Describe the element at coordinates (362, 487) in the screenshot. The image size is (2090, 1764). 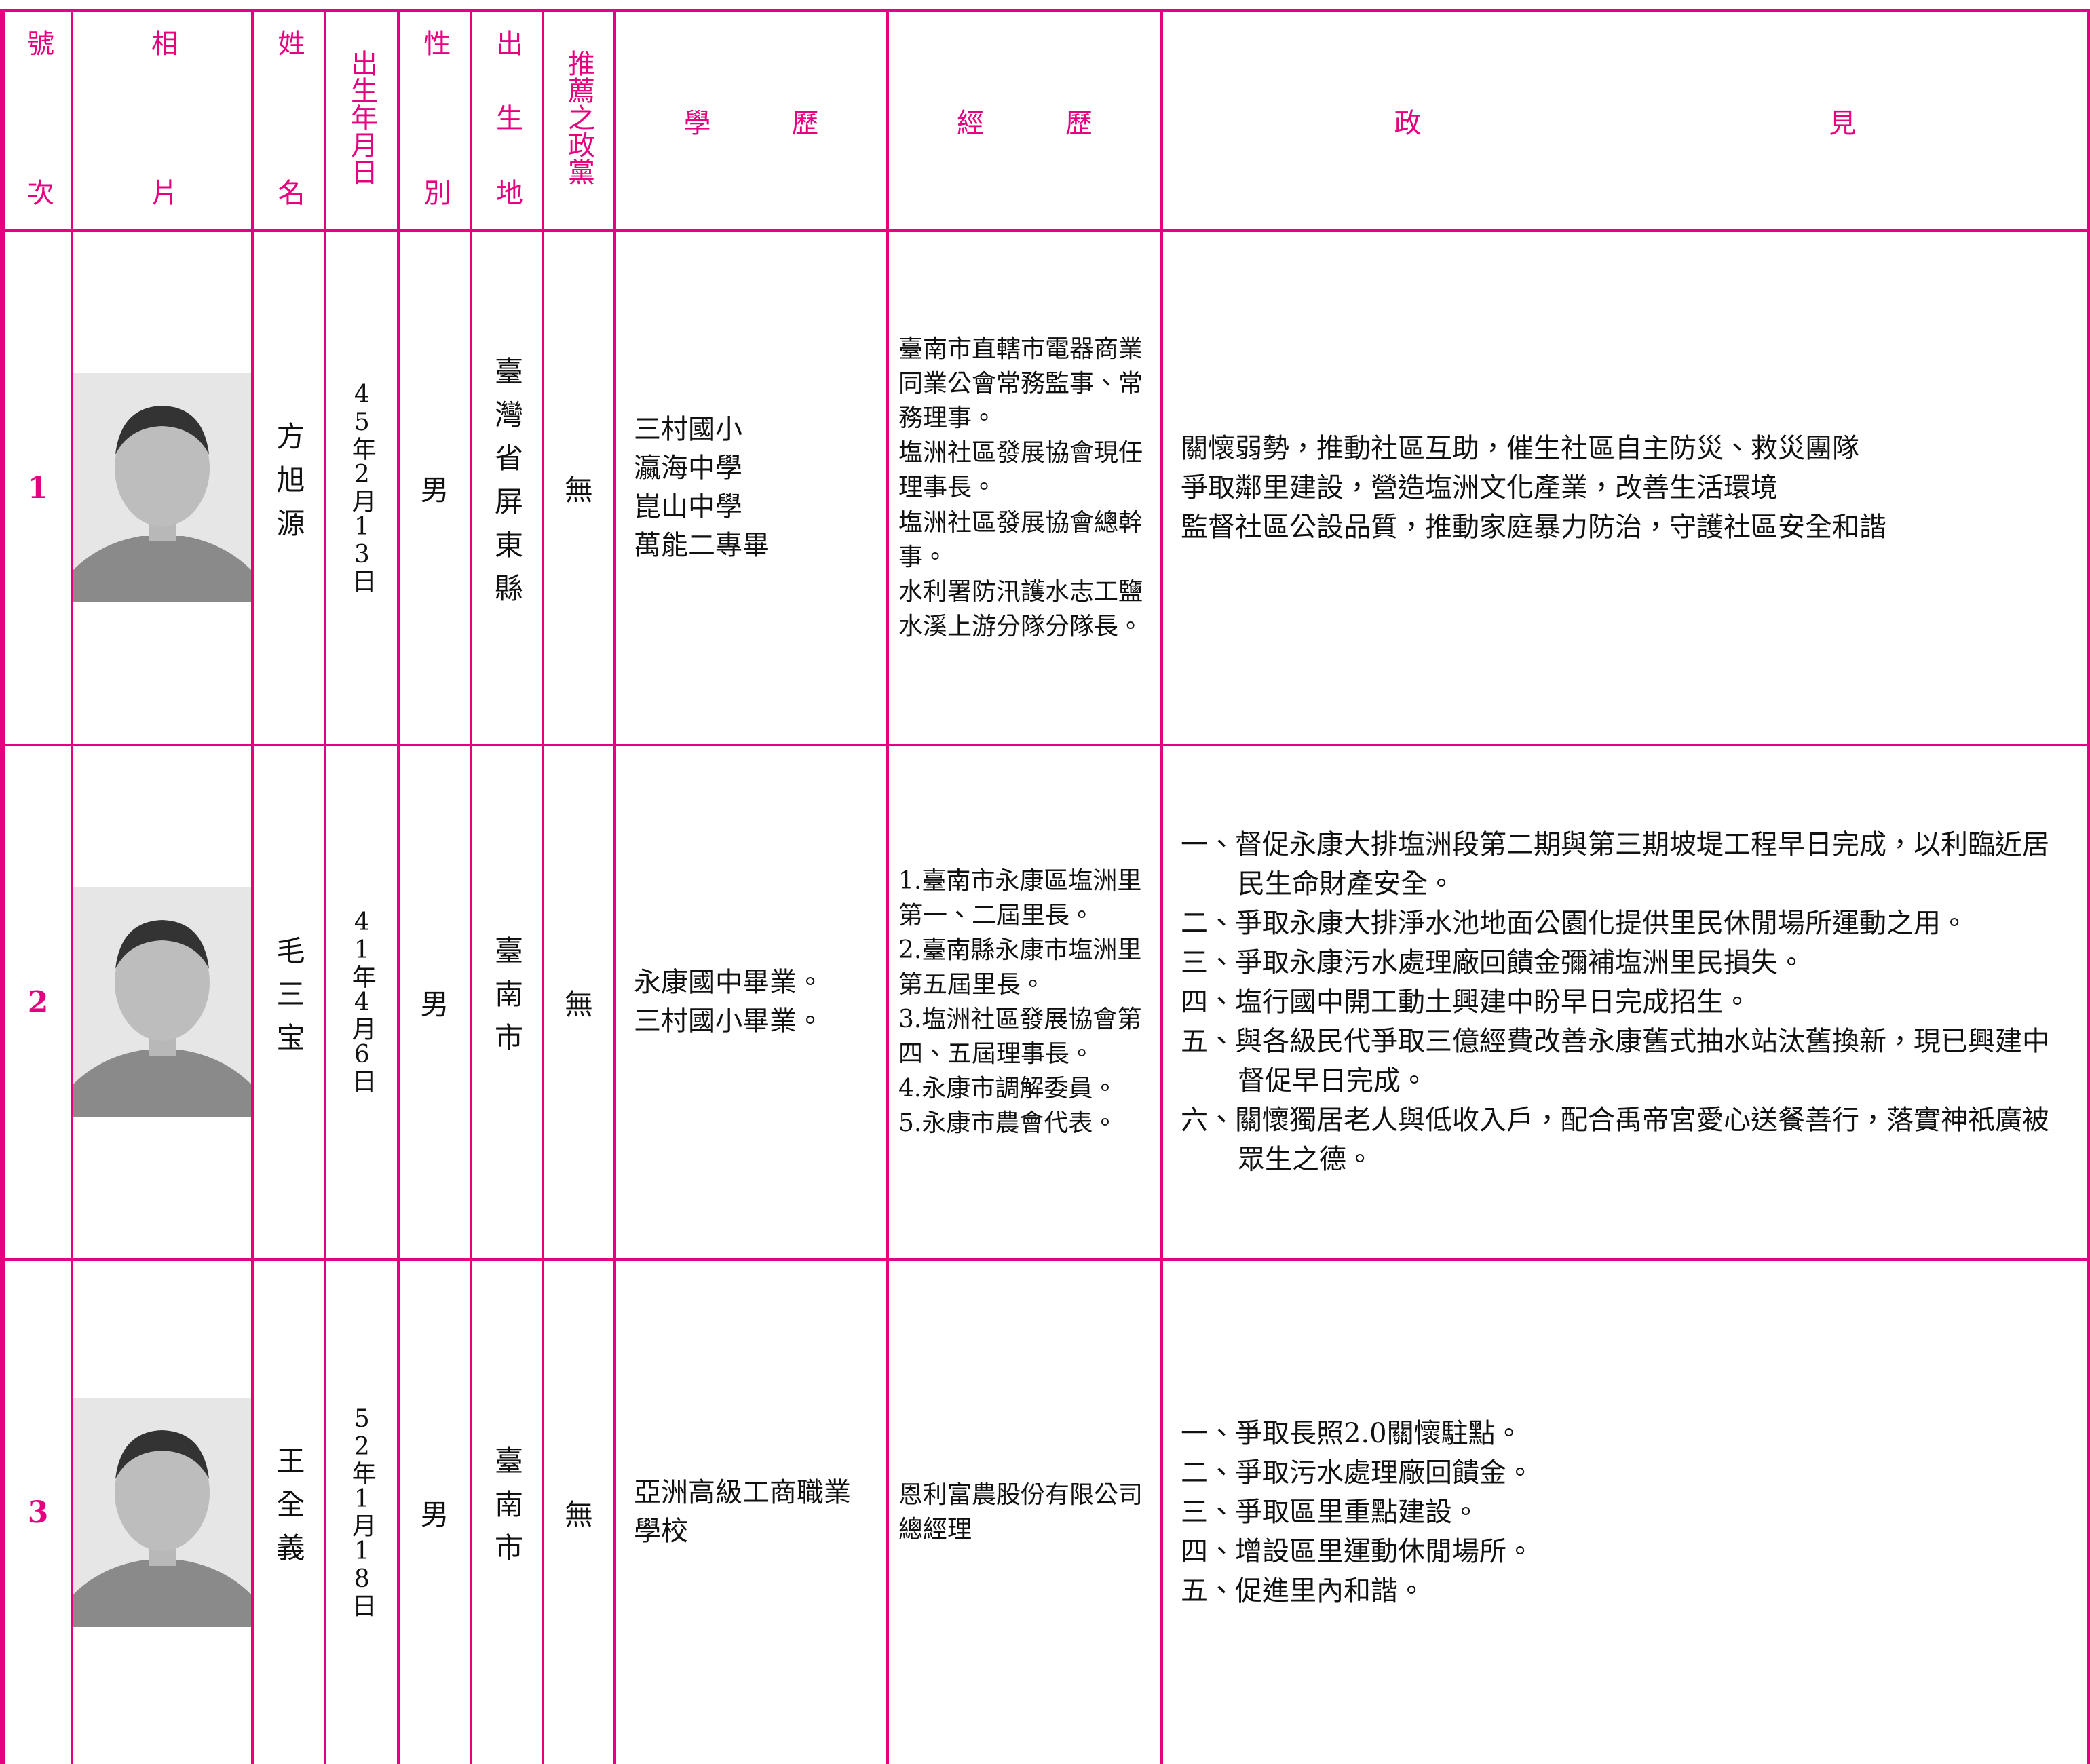
I see `cell: 45年2月13日` at that location.